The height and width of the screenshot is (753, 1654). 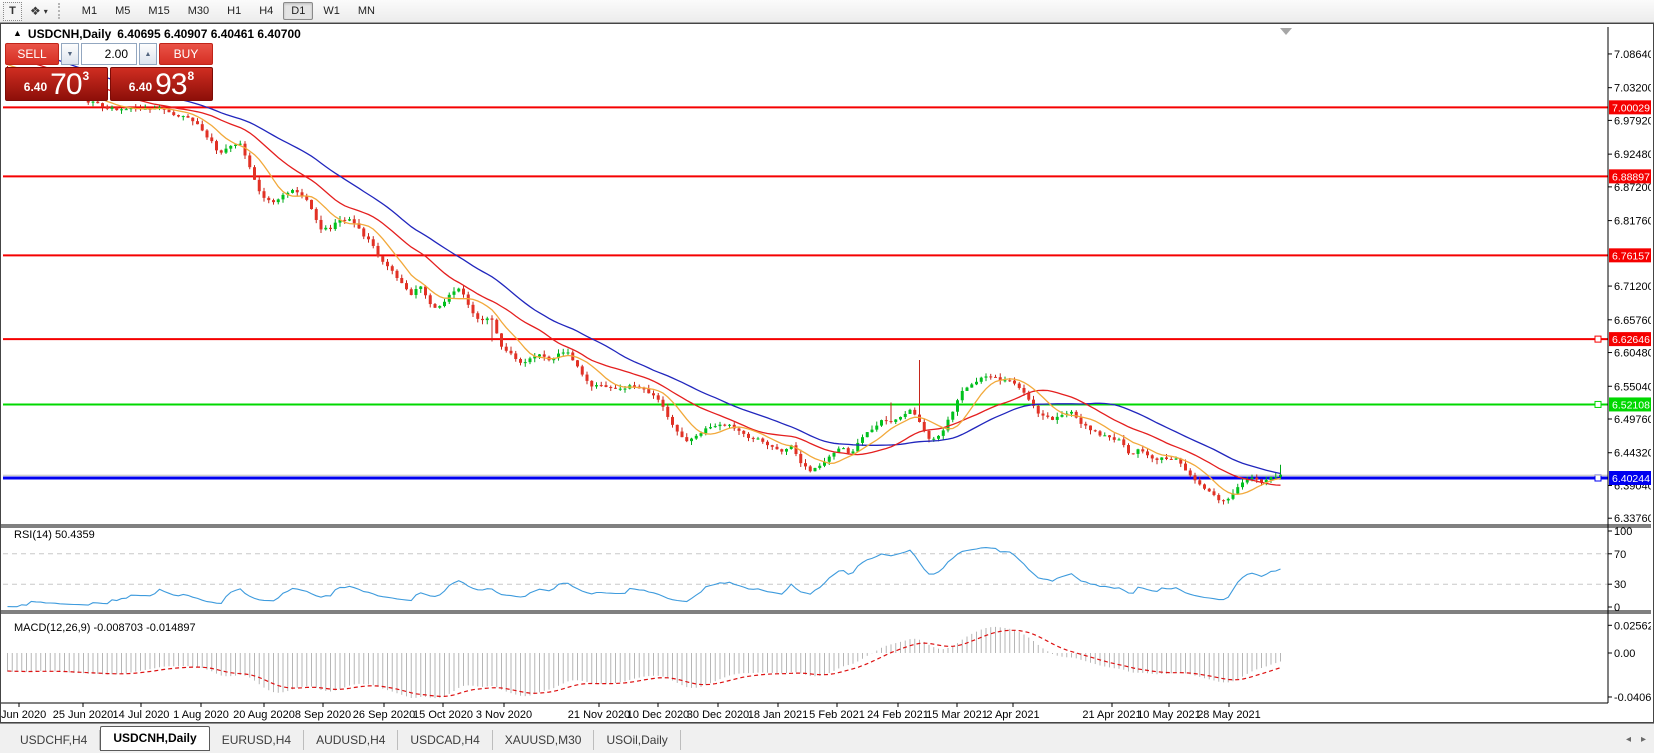 I want to click on svg-text: 0, so click(x=1617, y=608).